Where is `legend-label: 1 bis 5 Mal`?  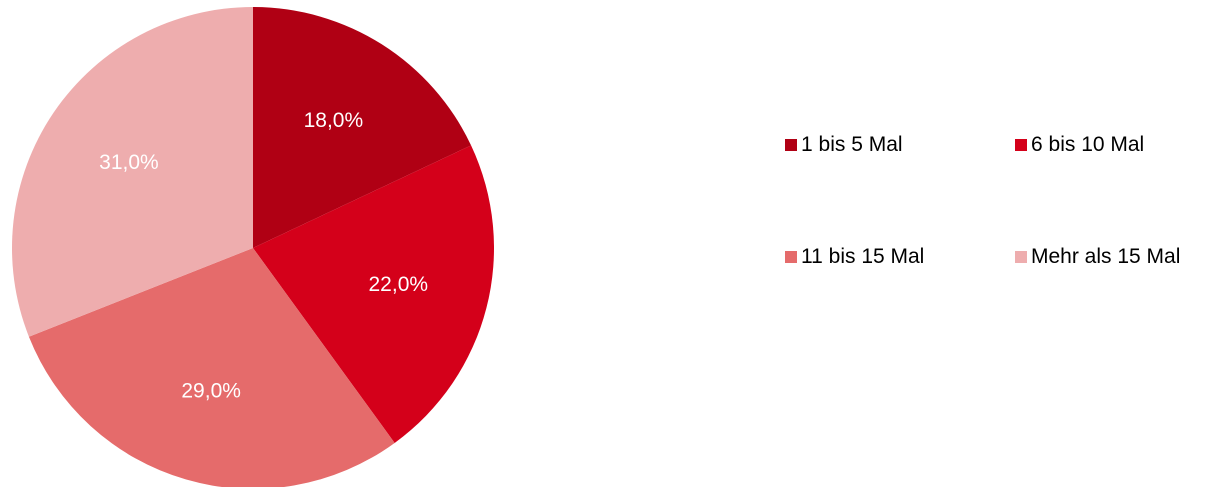
legend-label: 1 bis 5 Mal is located at coordinates (852, 144).